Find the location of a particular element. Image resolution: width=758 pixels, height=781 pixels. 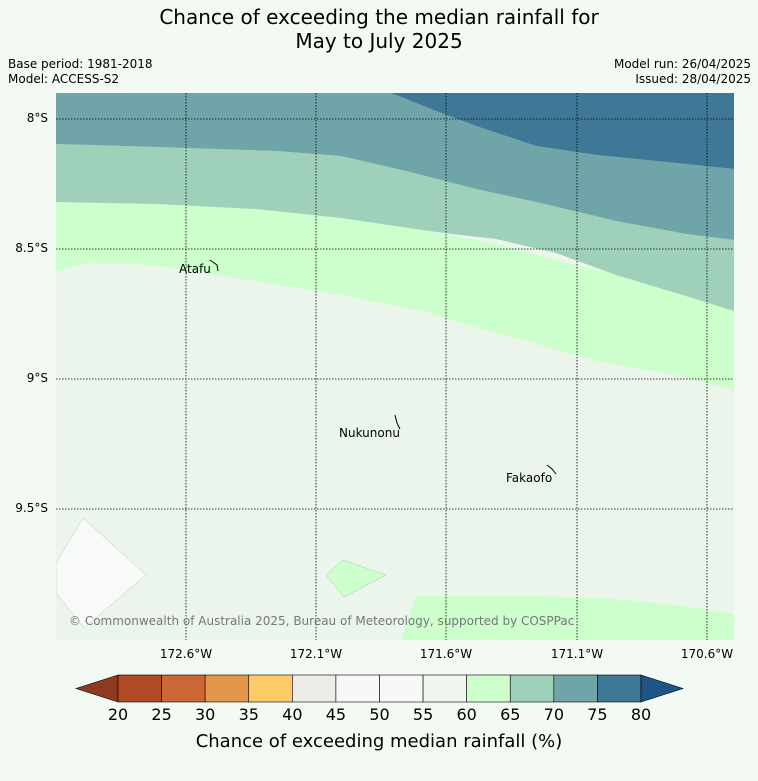

zone-60-65-patch is located at coordinates (356, 578).